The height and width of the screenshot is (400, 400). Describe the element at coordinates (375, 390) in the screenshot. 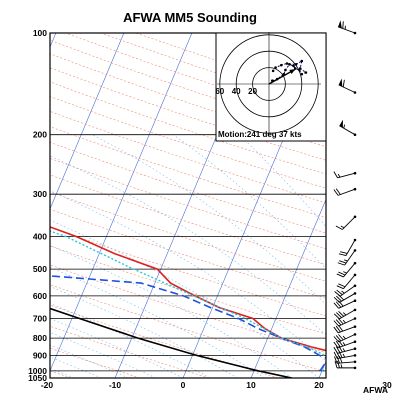

I see `footer-label: AFWA` at that location.